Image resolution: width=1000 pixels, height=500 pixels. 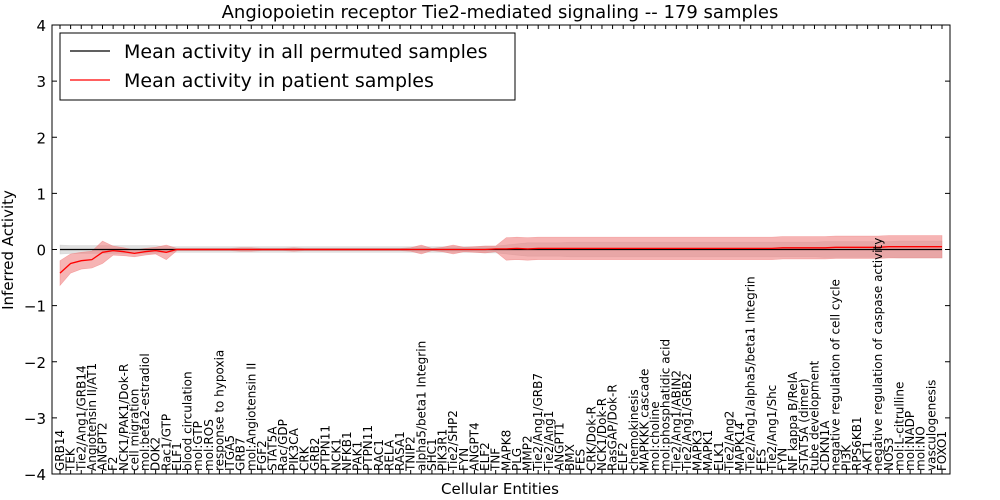 What do you see at coordinates (230, 453) in the screenshot?
I see `x-tick-label: ITGA5` at bounding box center [230, 453].